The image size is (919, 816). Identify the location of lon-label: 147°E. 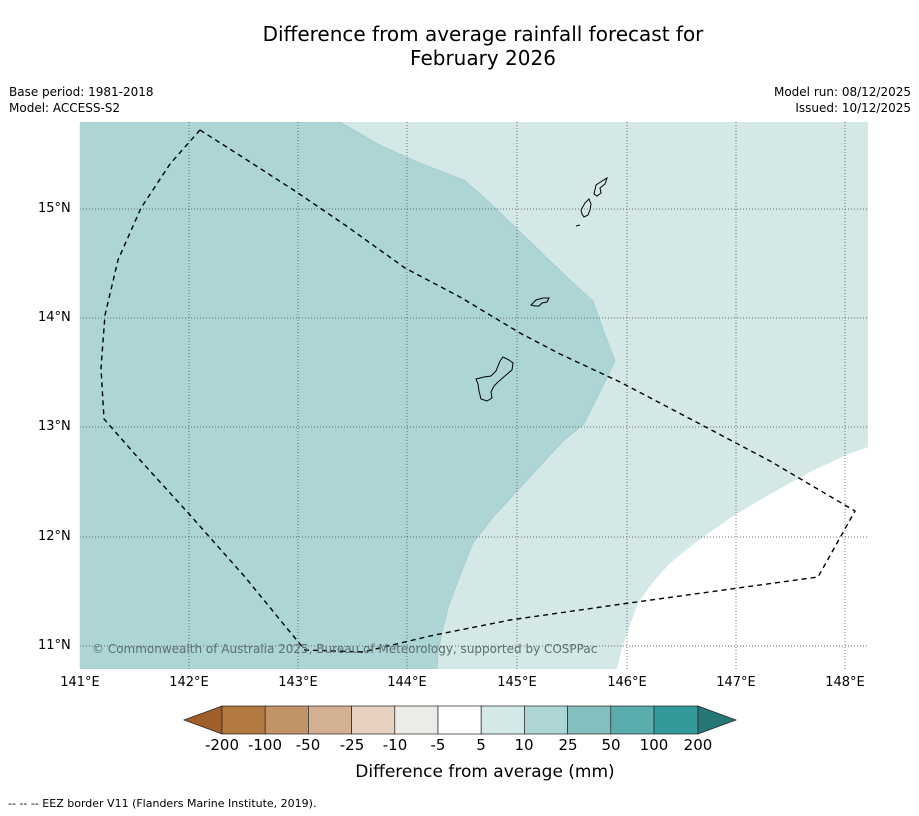
(736, 682).